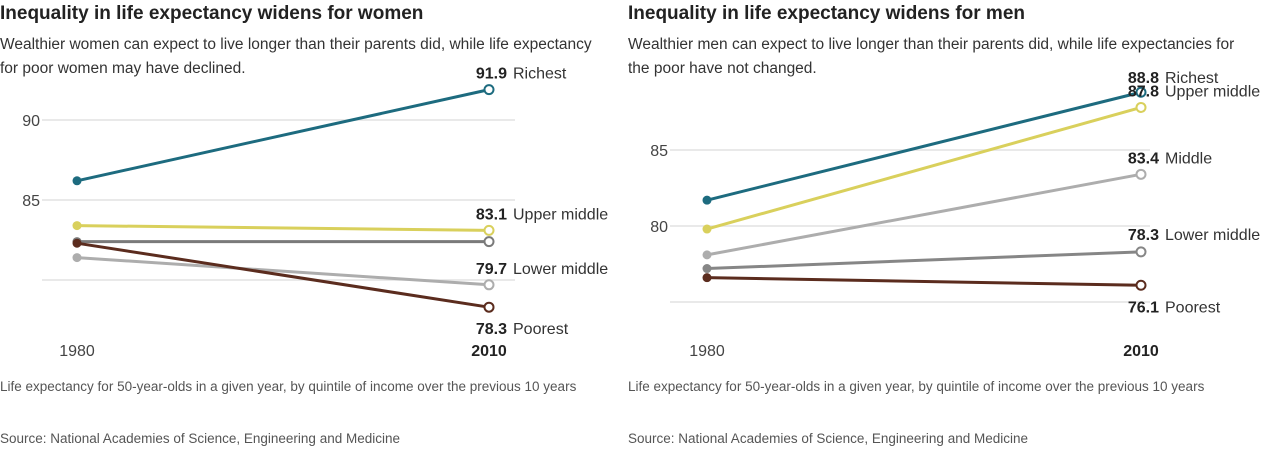 The height and width of the screenshot is (467, 1280). What do you see at coordinates (1143, 158) in the screenshot?
I see `data-label: 83.4` at bounding box center [1143, 158].